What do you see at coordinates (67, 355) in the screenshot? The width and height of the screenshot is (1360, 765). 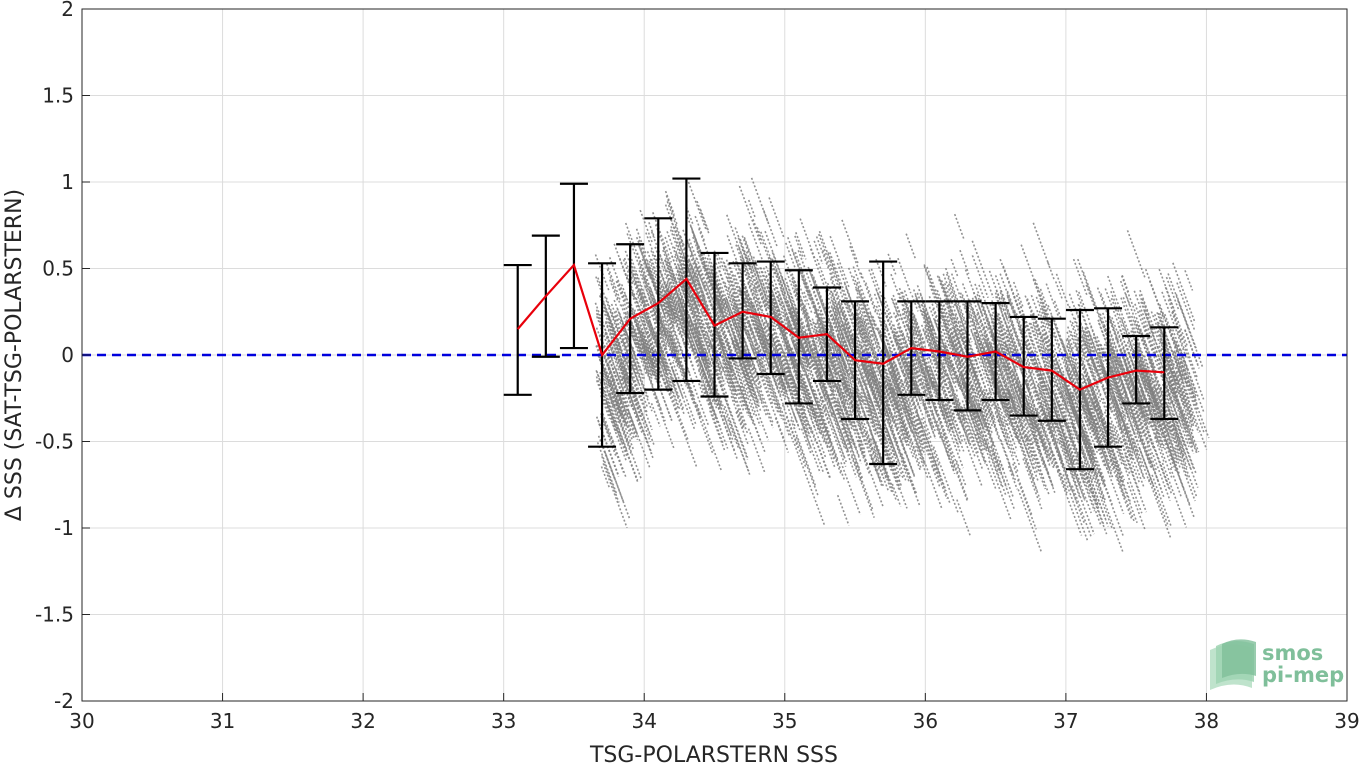 I see `y-tick-label: 0` at bounding box center [67, 355].